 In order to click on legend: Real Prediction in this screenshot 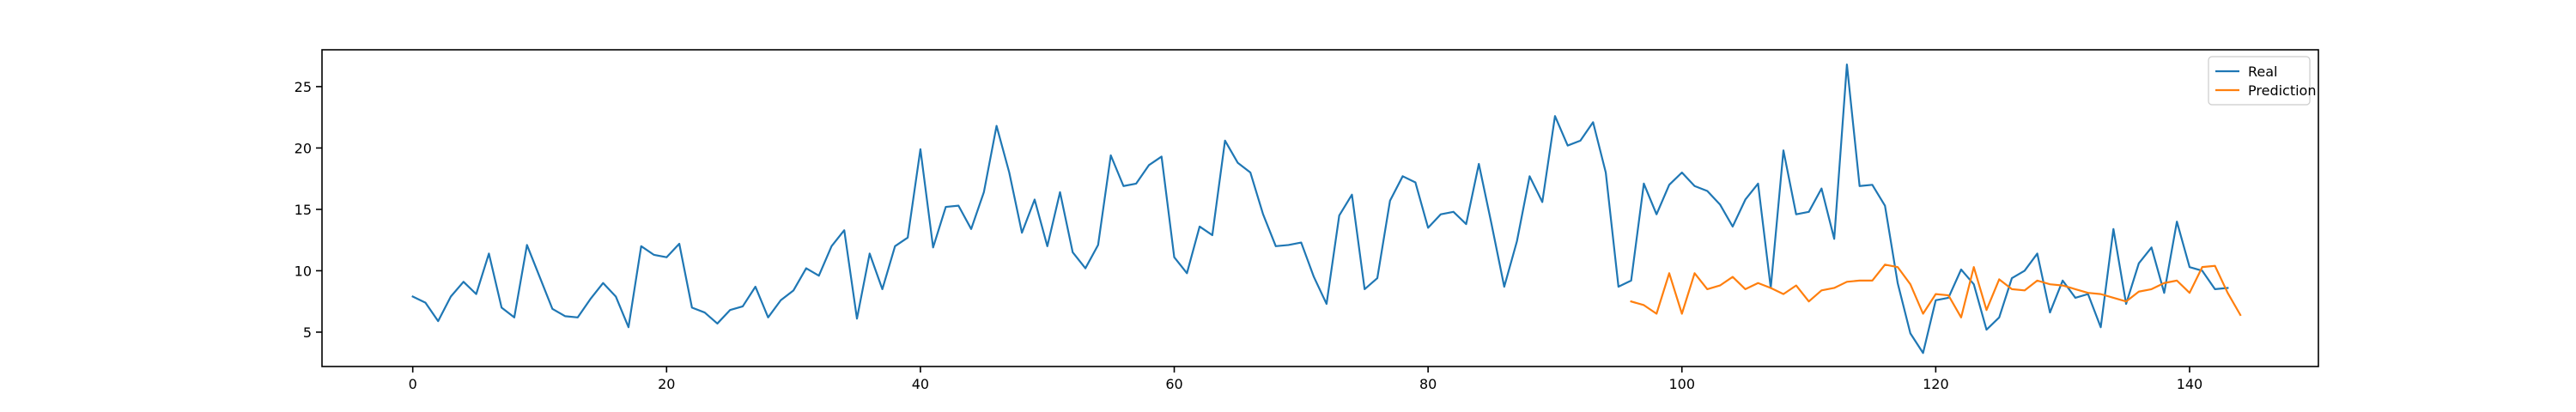, I will do `click(2262, 81)`.